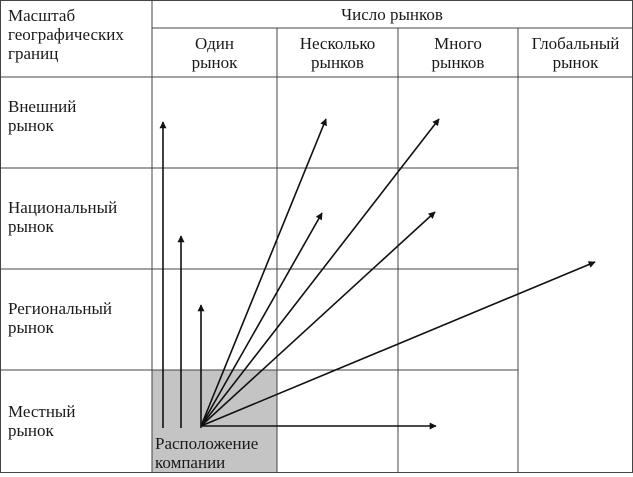 This screenshot has width=633, height=477. What do you see at coordinates (42, 116) in the screenshot?
I see `row-header-external-market: Внешний рынок` at bounding box center [42, 116].